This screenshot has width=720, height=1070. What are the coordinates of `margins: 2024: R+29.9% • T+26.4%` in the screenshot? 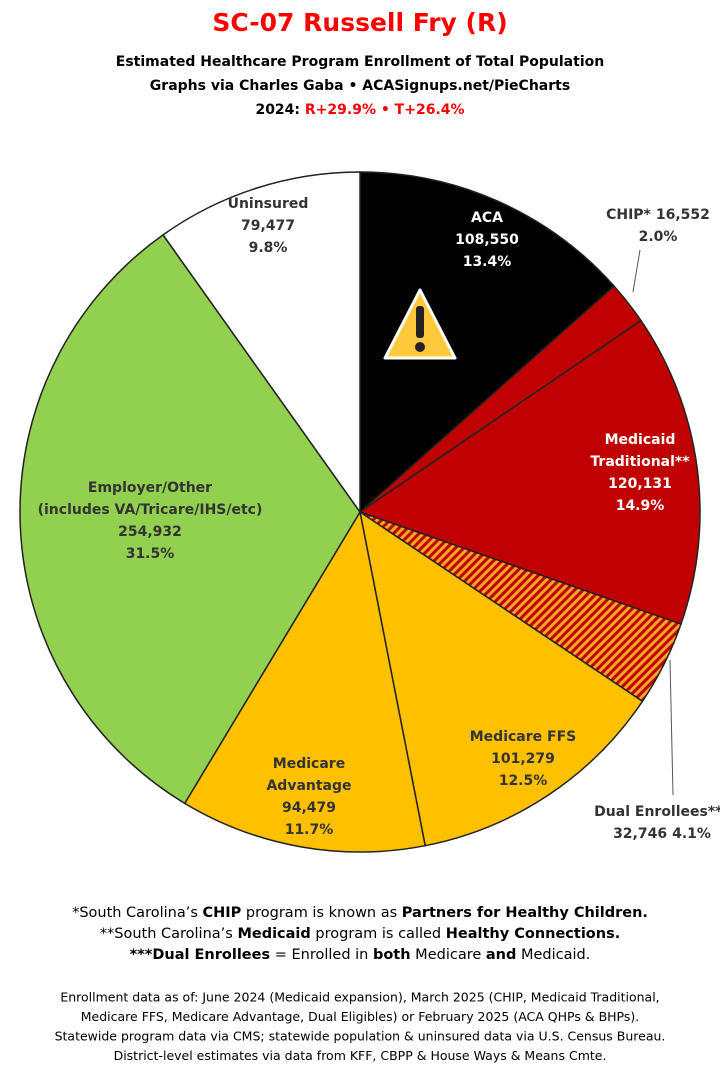 It's located at (359, 110).